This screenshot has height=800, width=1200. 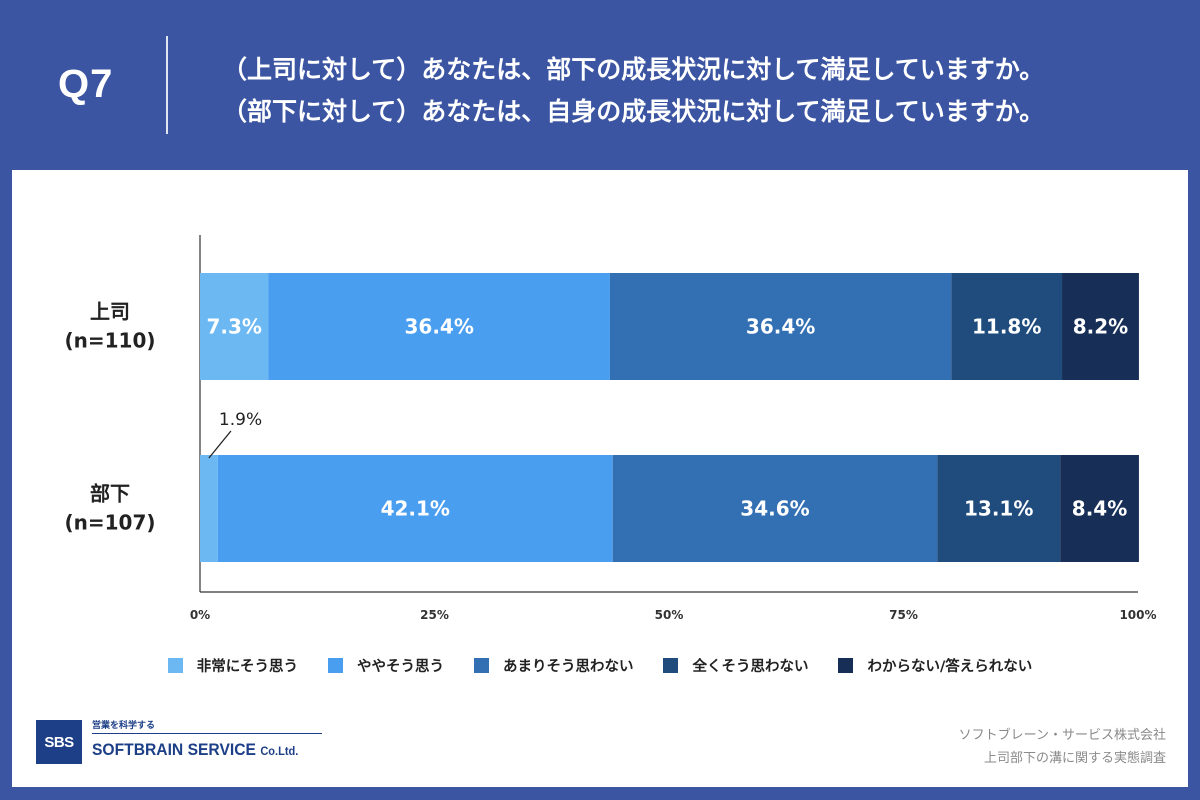 What do you see at coordinates (86, 84) in the screenshot?
I see `question-number: Q7` at bounding box center [86, 84].